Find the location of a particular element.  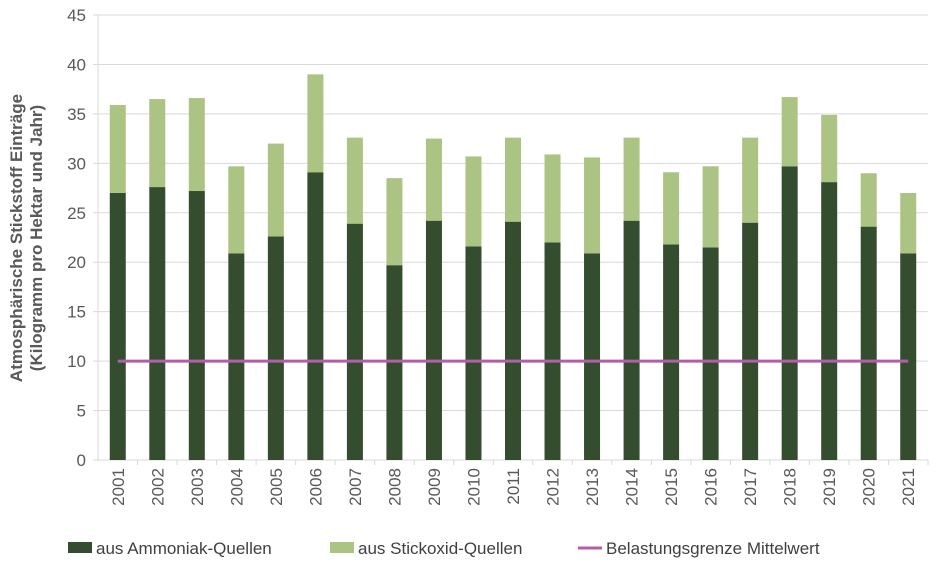

legend-swatch-stickoxid is located at coordinates (342, 547).